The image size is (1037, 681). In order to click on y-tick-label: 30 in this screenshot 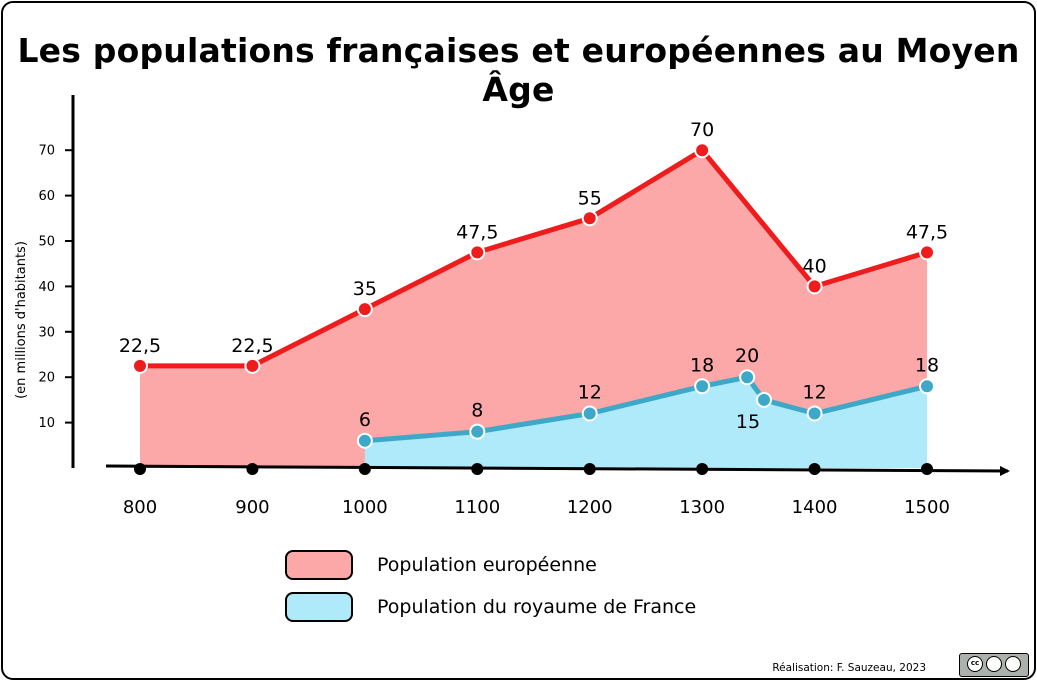, I will do `click(46, 332)`.